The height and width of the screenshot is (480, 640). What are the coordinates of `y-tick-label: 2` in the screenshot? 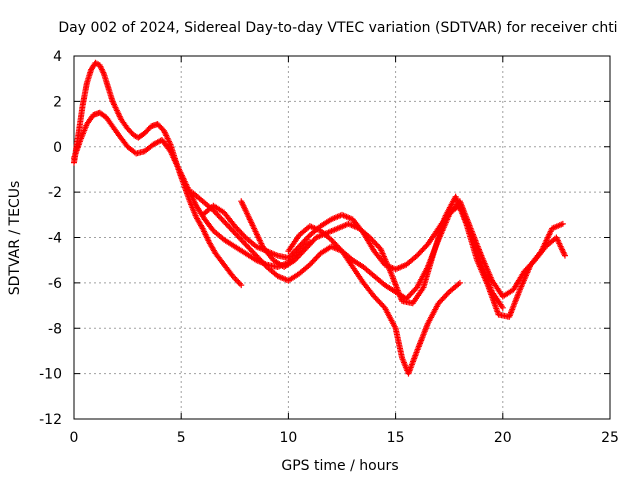 It's located at (57, 102).